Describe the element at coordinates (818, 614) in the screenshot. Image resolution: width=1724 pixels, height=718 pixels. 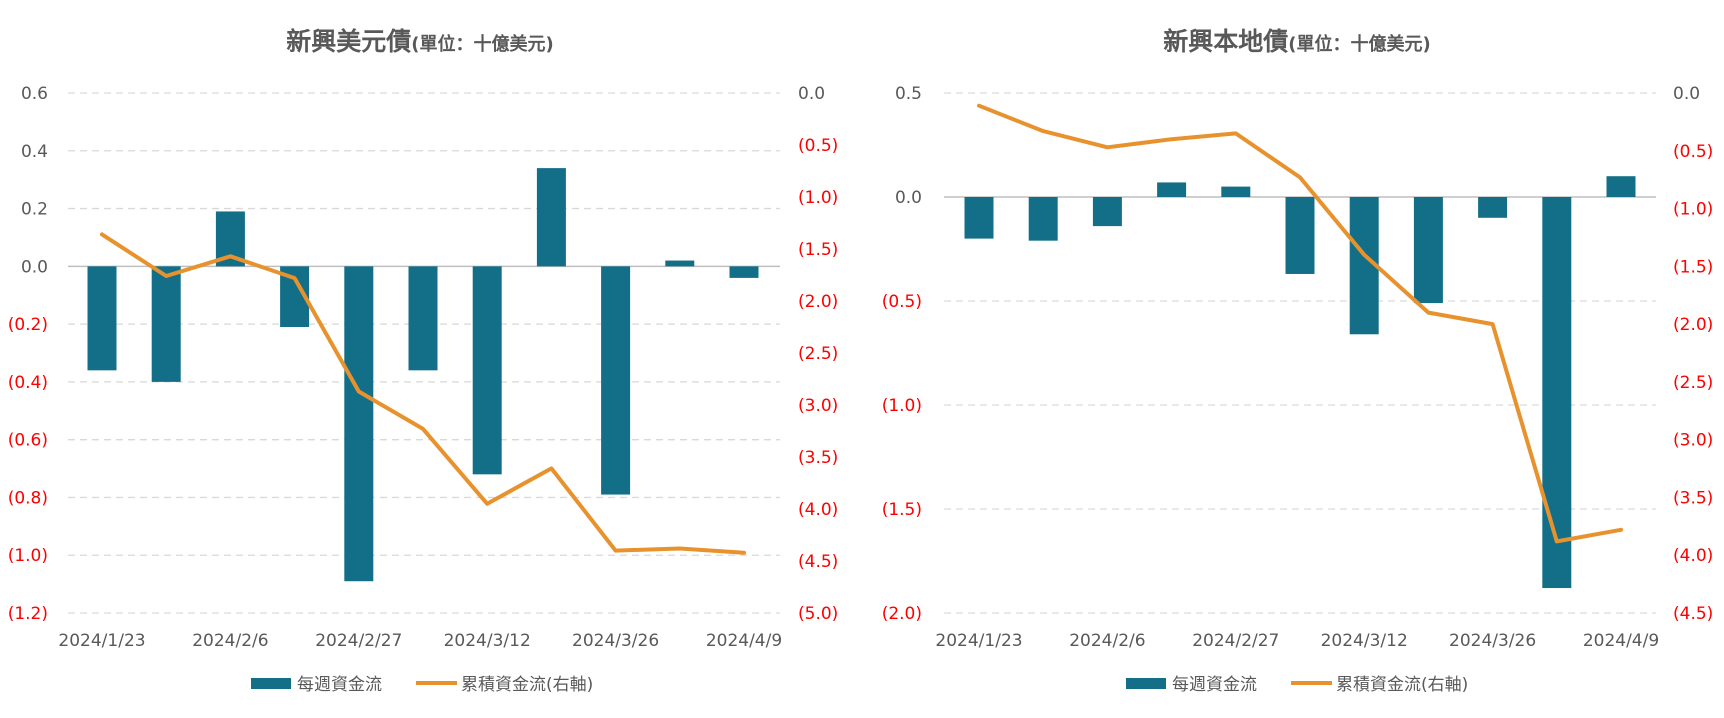
I see `y-right-tick-label: (5.0)` at that location.